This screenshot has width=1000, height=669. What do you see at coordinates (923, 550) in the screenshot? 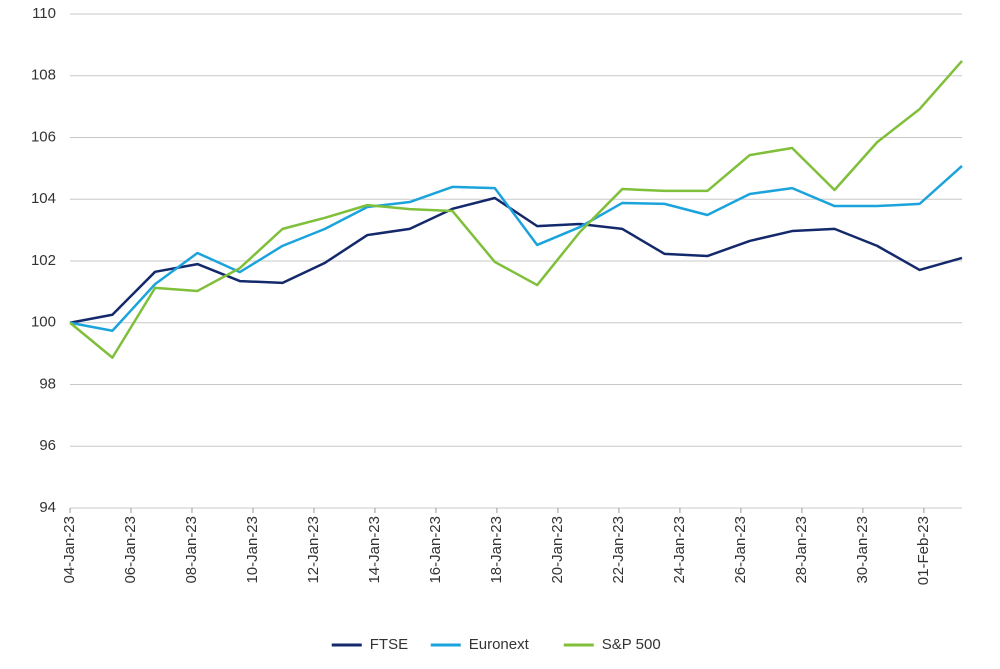
I see `x-tick-label: 01-Feb-23` at bounding box center [923, 550].